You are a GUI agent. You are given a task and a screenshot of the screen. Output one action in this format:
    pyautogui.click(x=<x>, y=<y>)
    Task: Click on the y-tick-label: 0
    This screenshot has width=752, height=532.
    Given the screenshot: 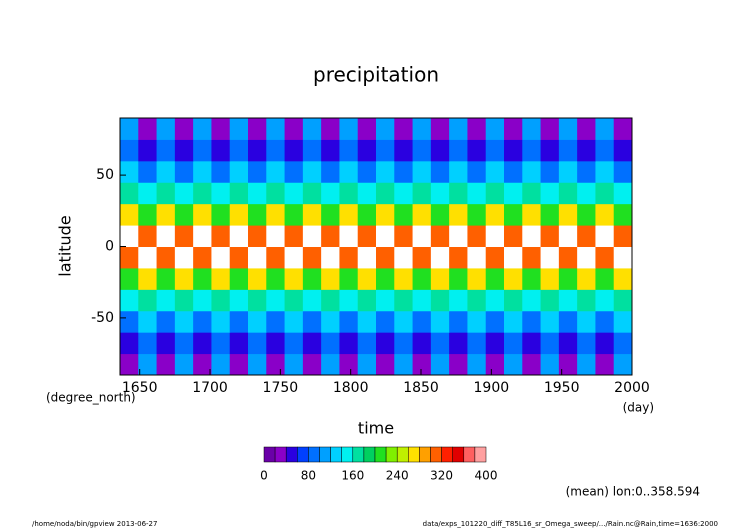 What is the action you would take?
    pyautogui.click(x=109, y=247)
    